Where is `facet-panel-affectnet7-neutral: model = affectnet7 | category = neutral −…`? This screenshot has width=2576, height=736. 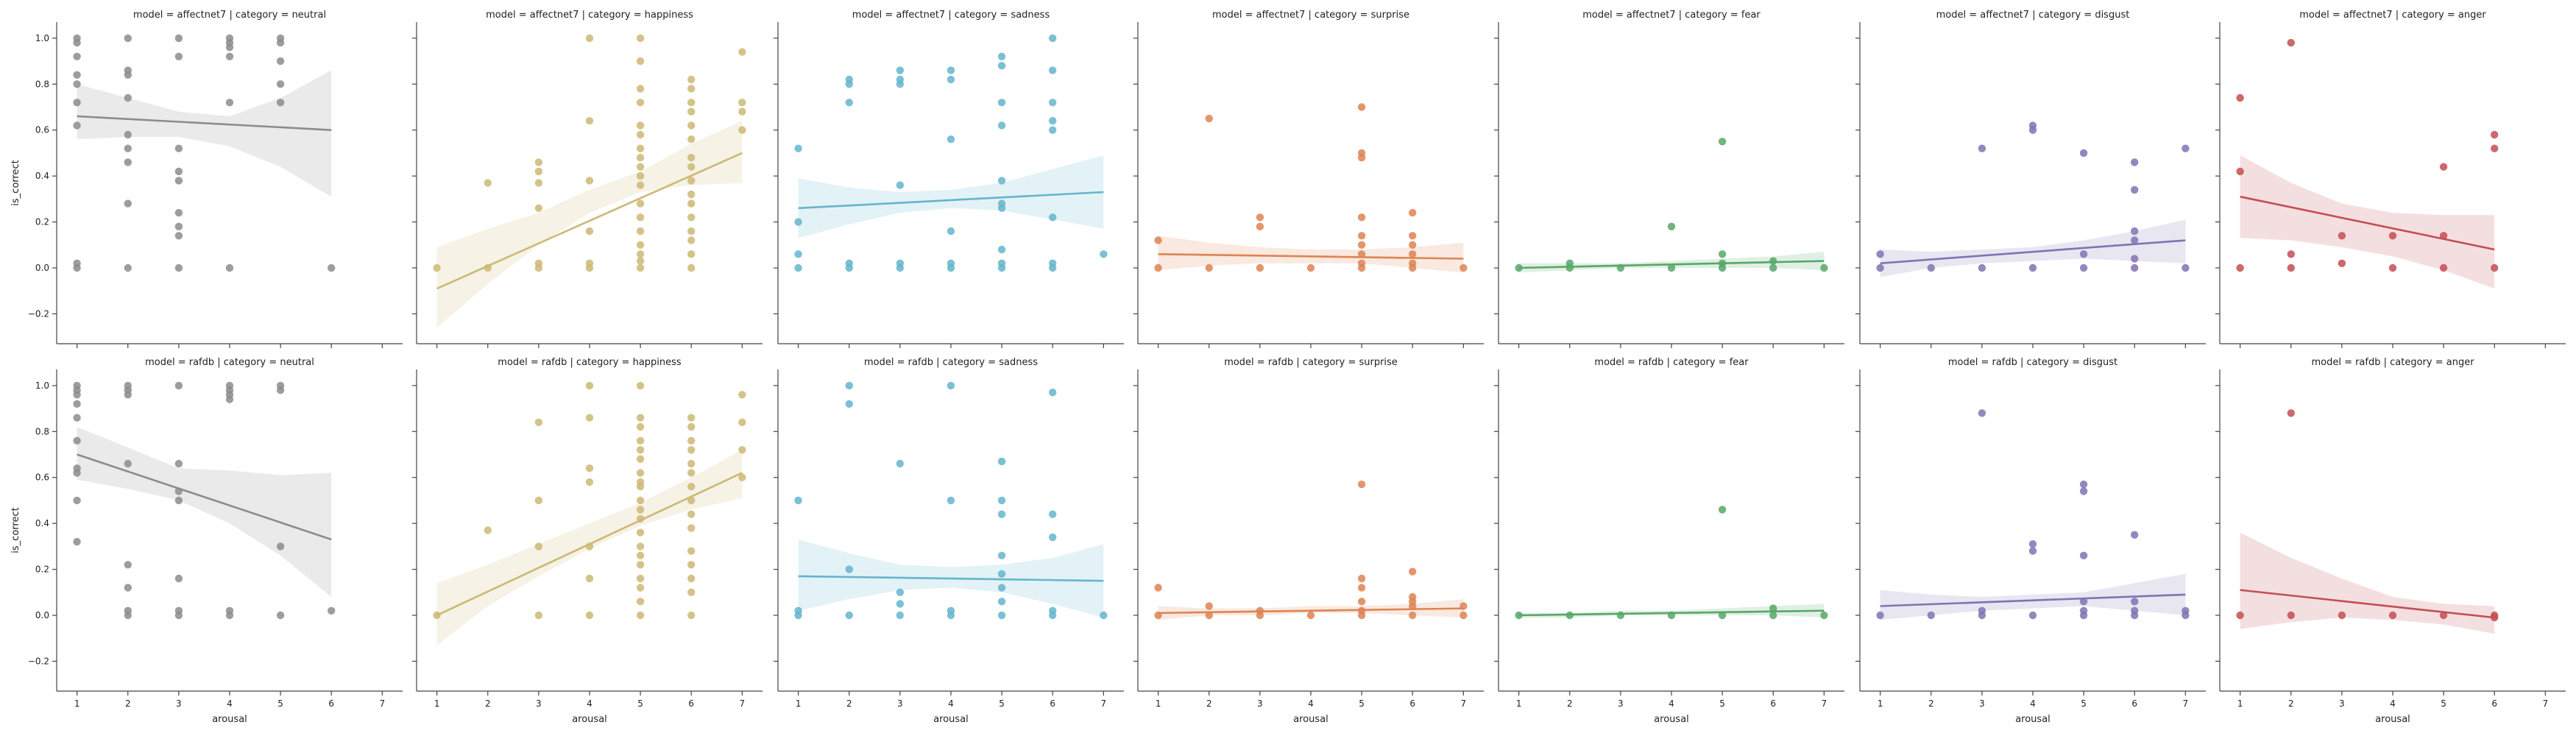 facet-panel-affectnet7-neutral: model = affectnet7 | category = neutral −… is located at coordinates (206, 179).